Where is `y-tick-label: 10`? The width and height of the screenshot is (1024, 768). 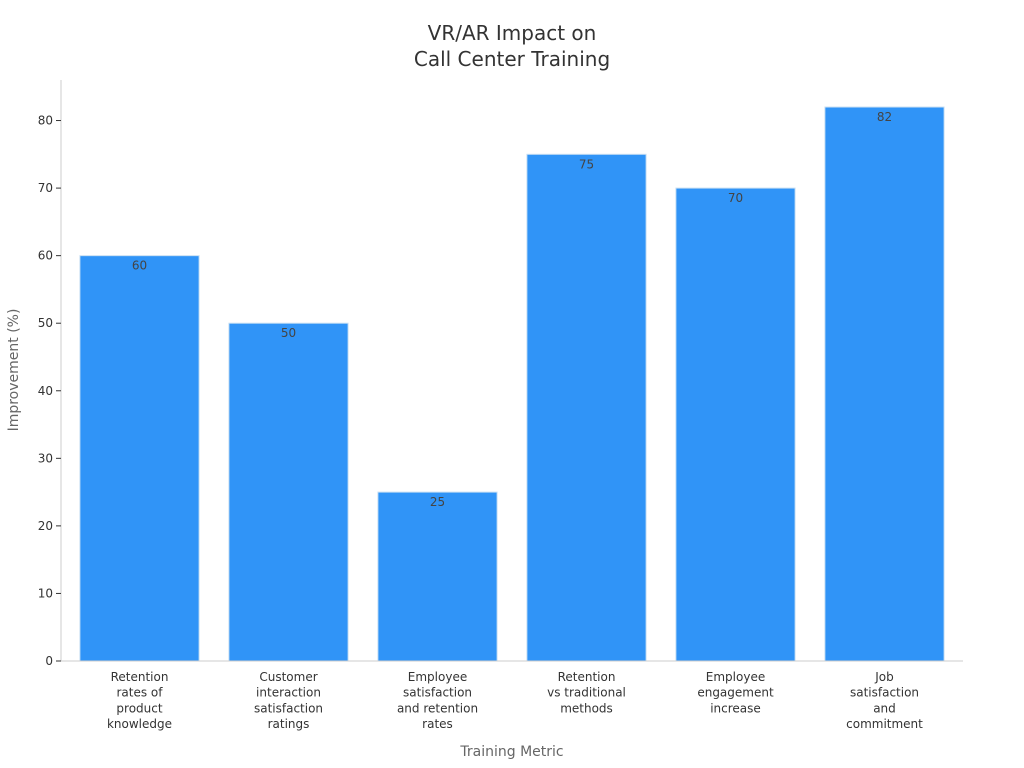
y-tick-label: 10 is located at coordinates (45, 593).